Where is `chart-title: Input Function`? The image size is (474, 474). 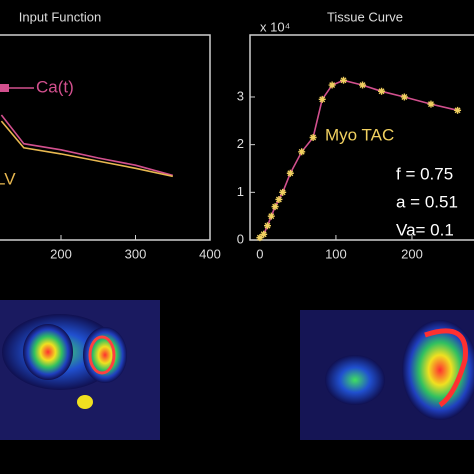
chart-title: Input Function is located at coordinates (60, 16).